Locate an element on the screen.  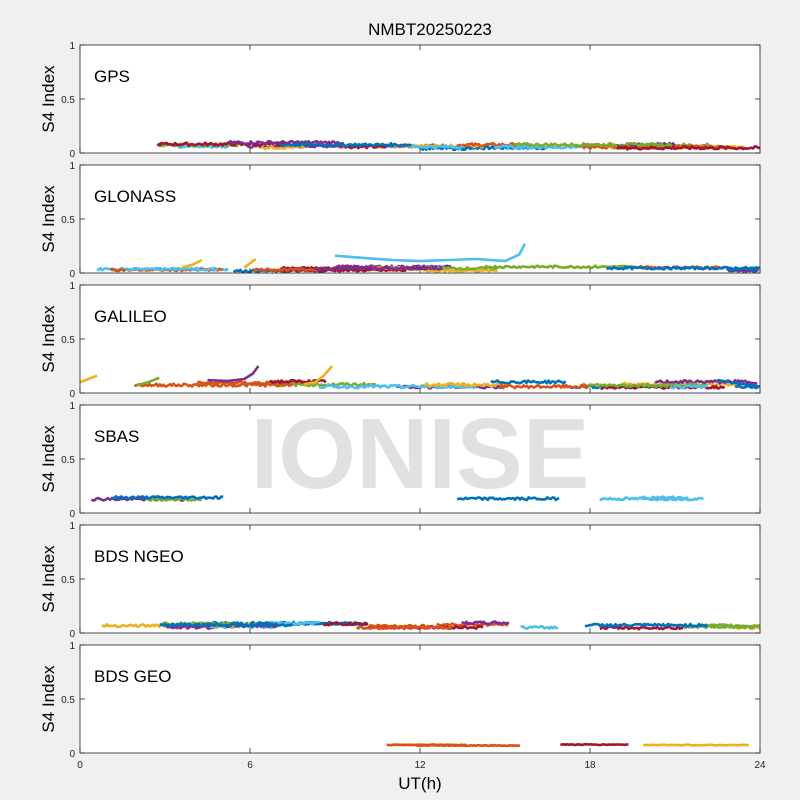
figure-title: NMBT20250223 is located at coordinates (430, 29).